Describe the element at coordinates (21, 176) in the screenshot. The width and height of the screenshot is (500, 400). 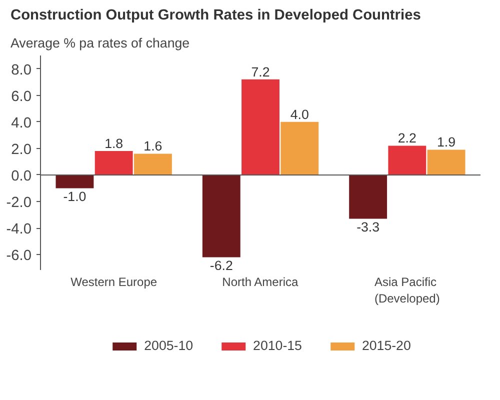
I see `y-tick-label: 0.0` at that location.